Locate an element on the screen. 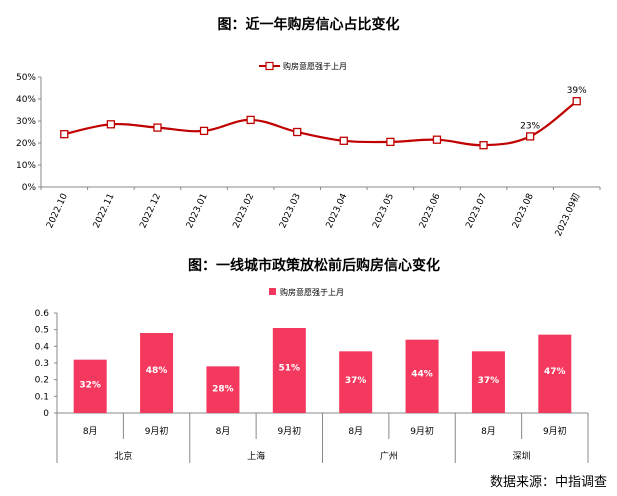  bar-data-label: 32% is located at coordinates (90, 386).